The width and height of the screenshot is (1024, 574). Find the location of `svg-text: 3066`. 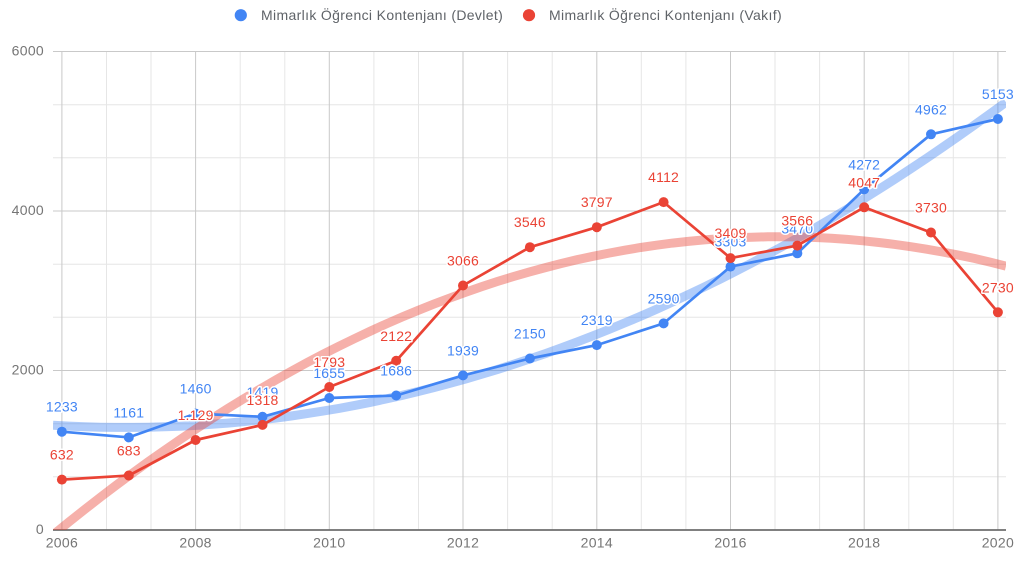

svg-text: 3066 is located at coordinates (463, 261).